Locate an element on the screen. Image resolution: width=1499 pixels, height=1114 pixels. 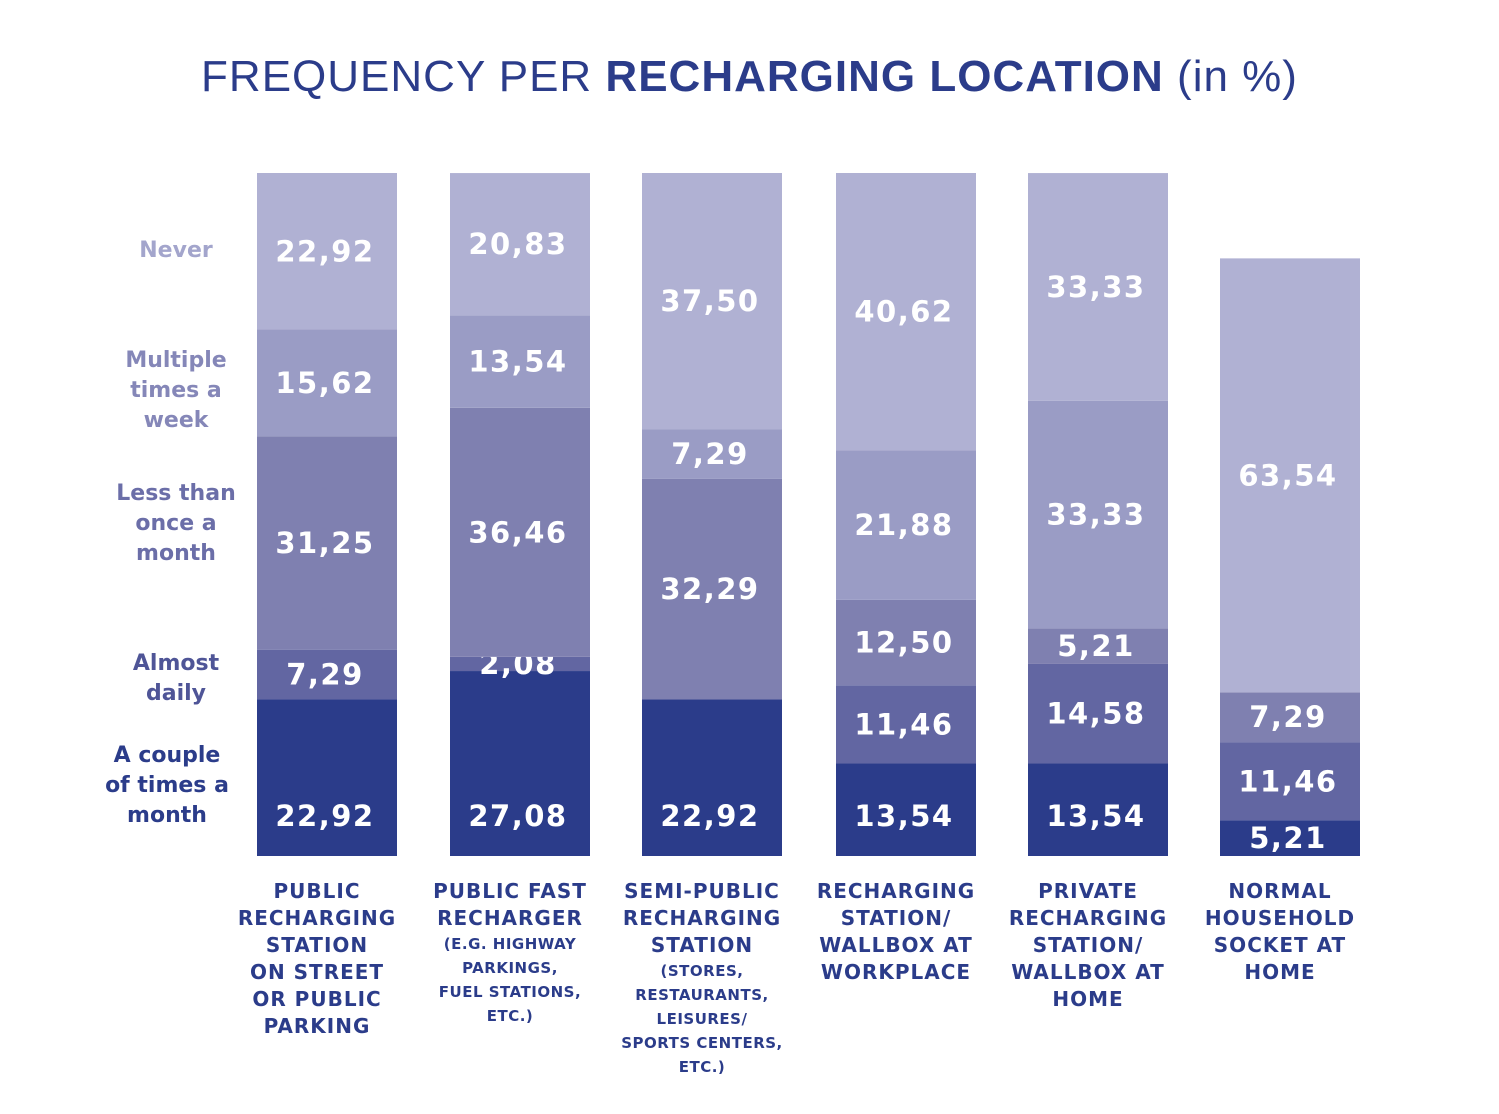
data-label: 31,25 is located at coordinates (324, 543).